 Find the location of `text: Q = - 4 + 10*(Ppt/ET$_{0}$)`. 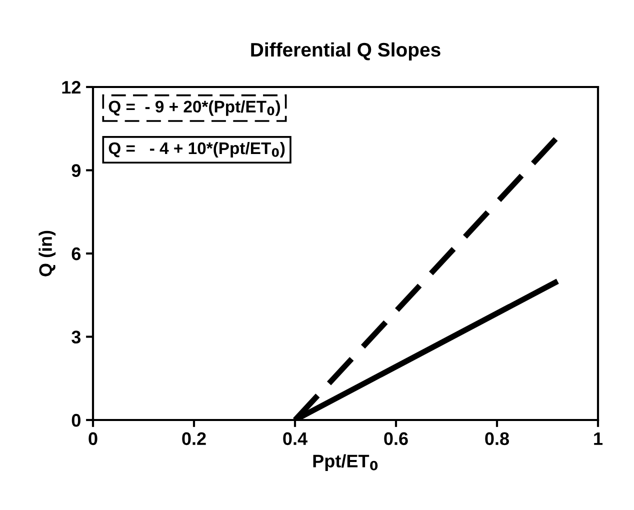

text: Q = - 4 + 10*(Ppt/ET$_{0}$) is located at coordinates (196, 150).